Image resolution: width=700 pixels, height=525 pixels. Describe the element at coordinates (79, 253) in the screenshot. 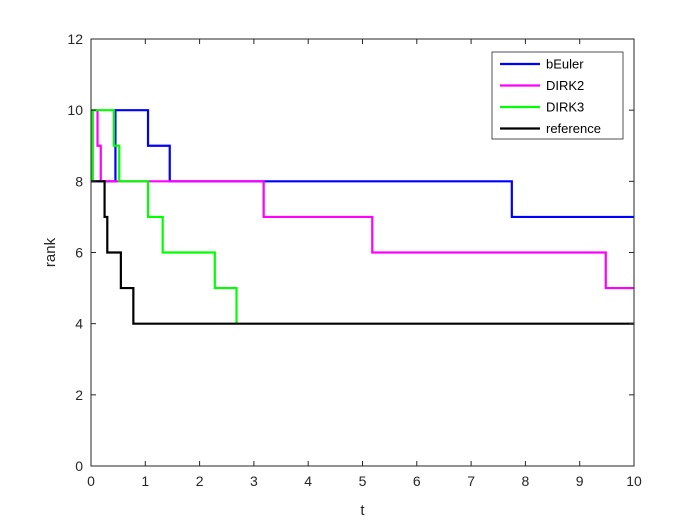

I see `y-tick-label: 6` at that location.